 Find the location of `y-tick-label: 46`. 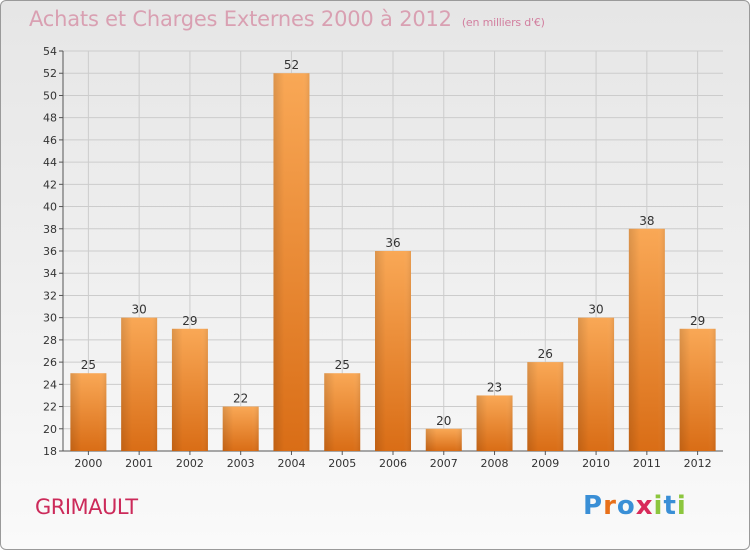

y-tick-label: 46 is located at coordinates (50, 140).